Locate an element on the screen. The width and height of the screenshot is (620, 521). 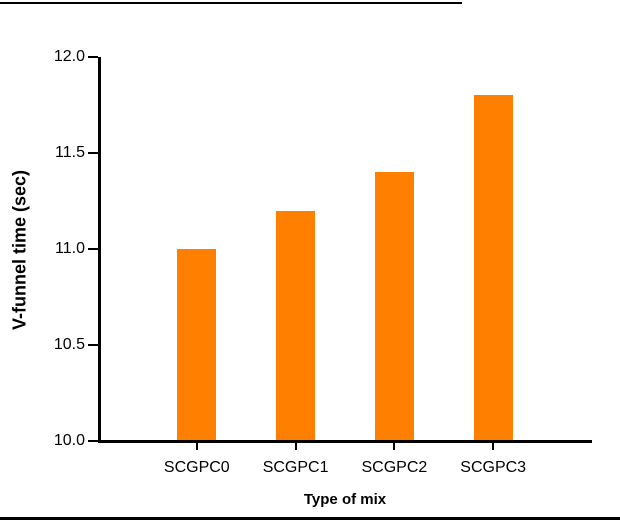
bar-SCGPC1 is located at coordinates (296, 325).